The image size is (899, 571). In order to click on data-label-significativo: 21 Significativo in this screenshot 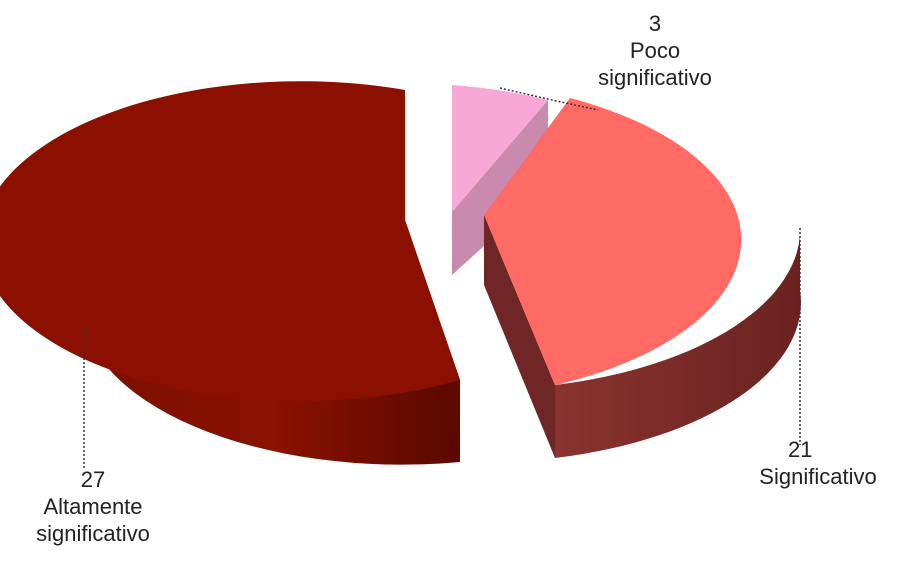, I will do `click(818, 463)`.